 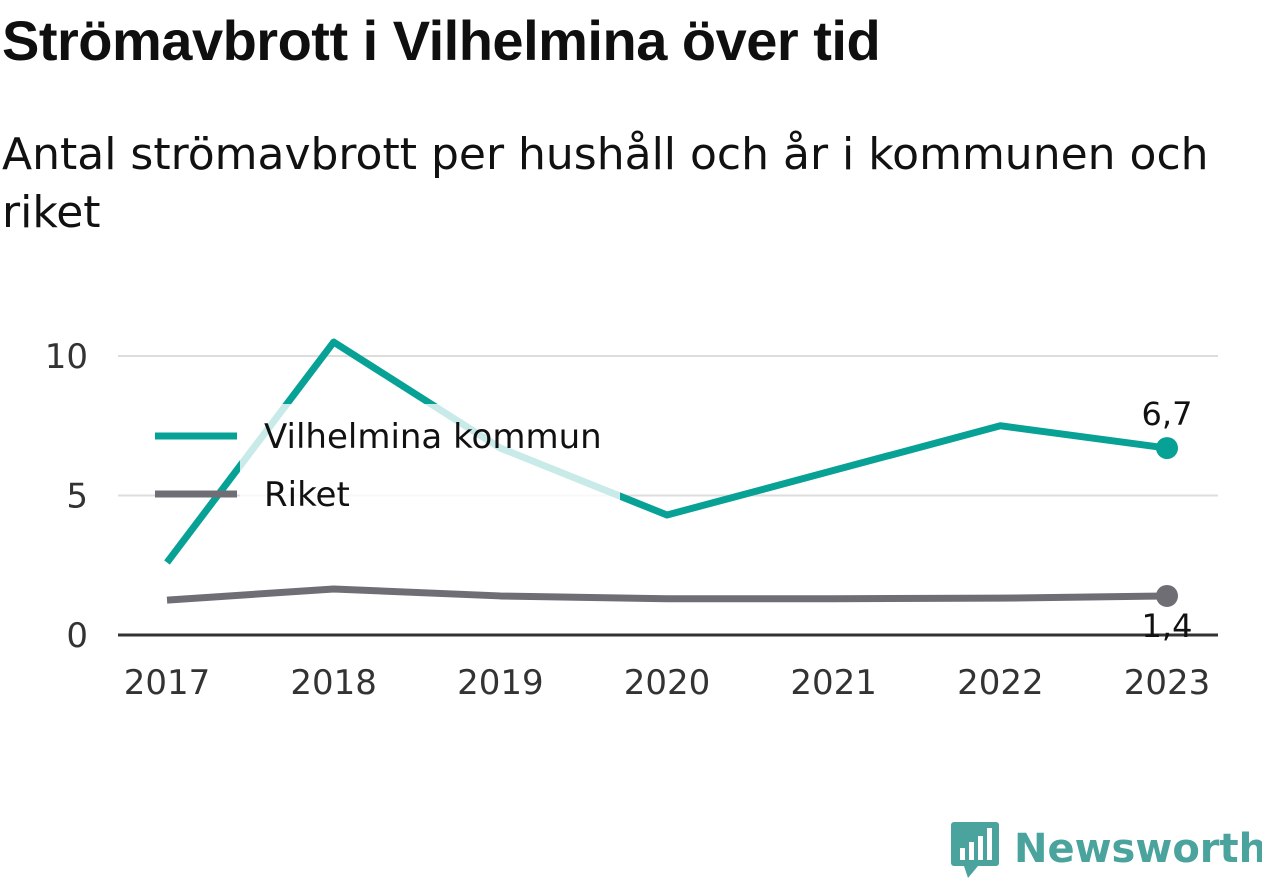 I want to click on x-tick-label: 2022, so click(x=1000, y=683).